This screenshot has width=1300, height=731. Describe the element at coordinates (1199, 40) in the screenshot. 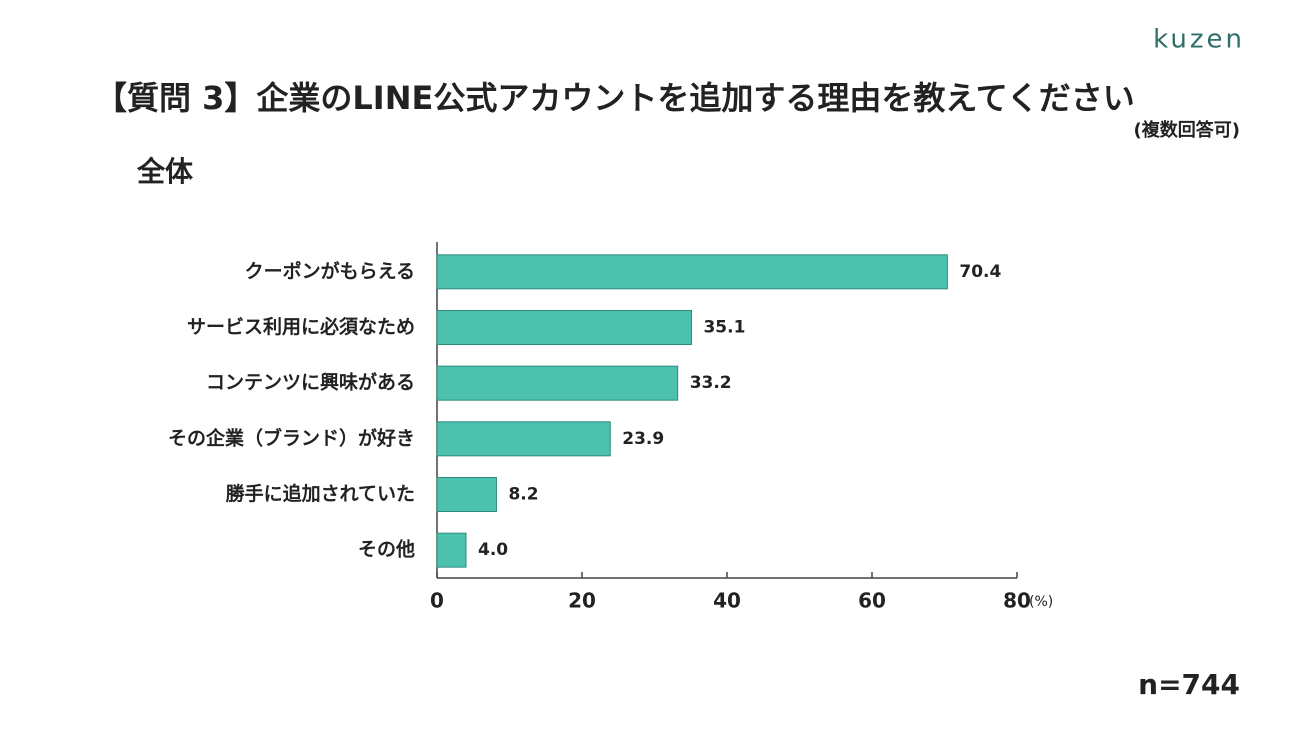

I see `brand-logo: kuzen` at that location.